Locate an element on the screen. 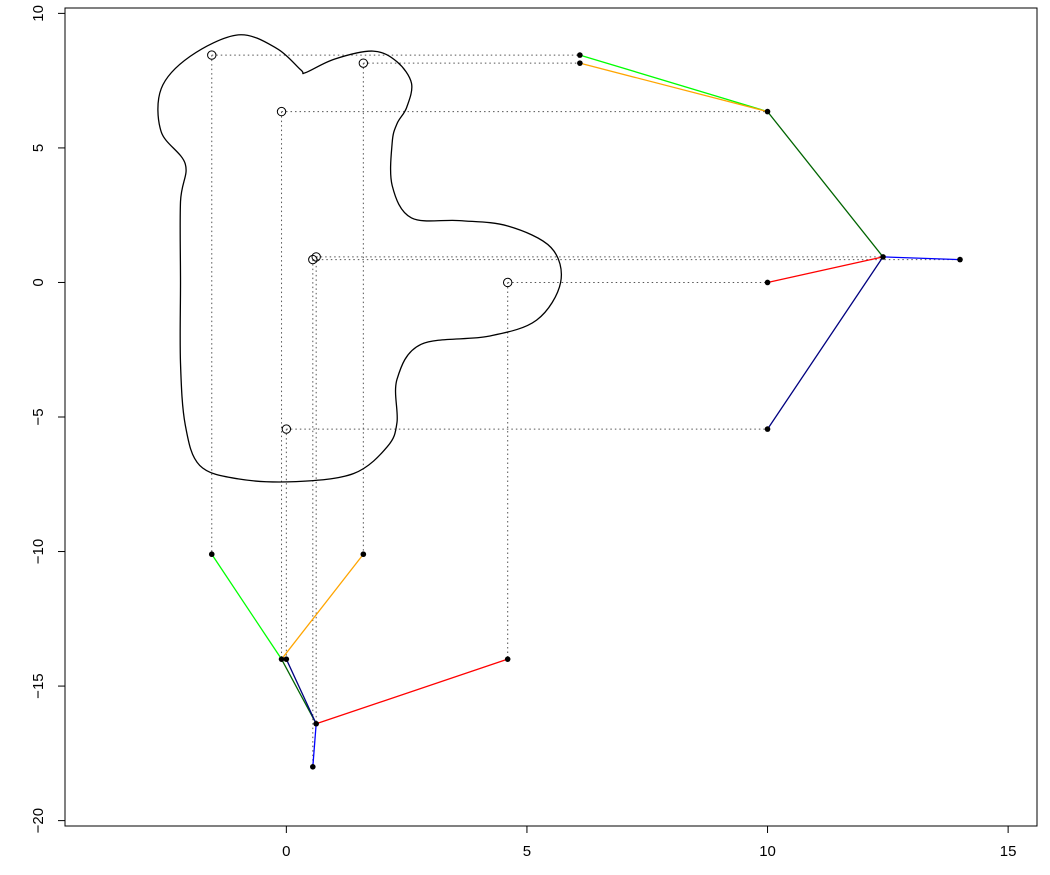 This screenshot has height=875, width=1050. bottom-tree-edge-darkgreen is located at coordinates (298, 691).